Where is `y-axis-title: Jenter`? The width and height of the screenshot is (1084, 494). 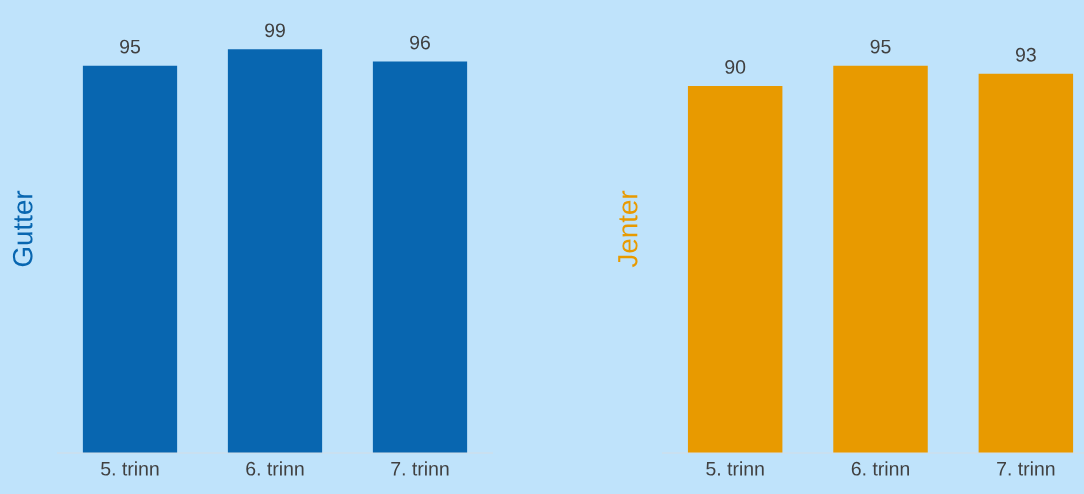
y-axis-title: Jenter is located at coordinates (628, 229).